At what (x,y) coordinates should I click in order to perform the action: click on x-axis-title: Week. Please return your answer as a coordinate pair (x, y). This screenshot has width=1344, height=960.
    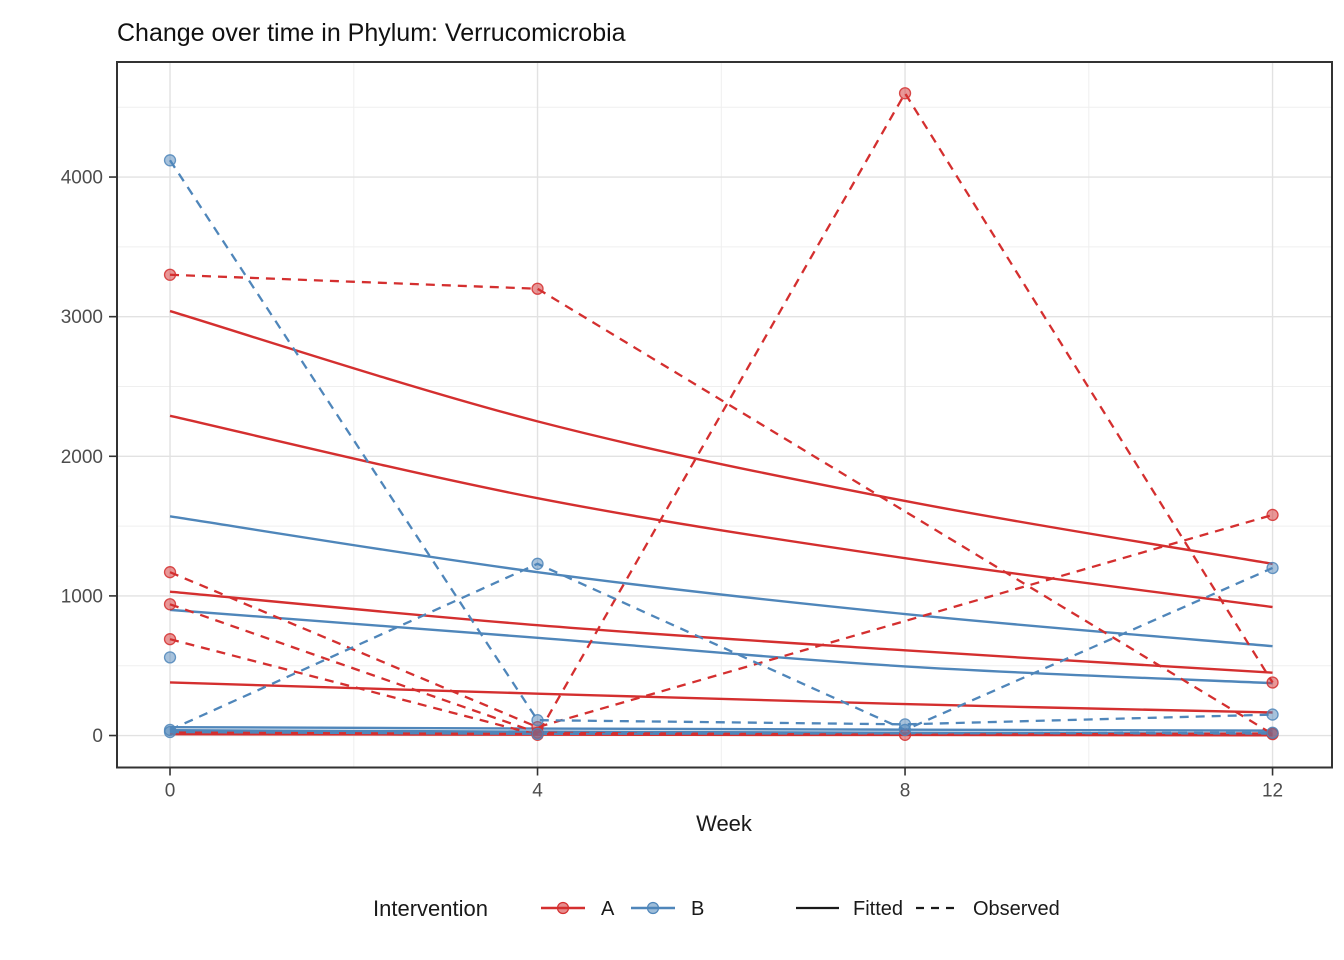
    Looking at the image, I should click on (724, 823).